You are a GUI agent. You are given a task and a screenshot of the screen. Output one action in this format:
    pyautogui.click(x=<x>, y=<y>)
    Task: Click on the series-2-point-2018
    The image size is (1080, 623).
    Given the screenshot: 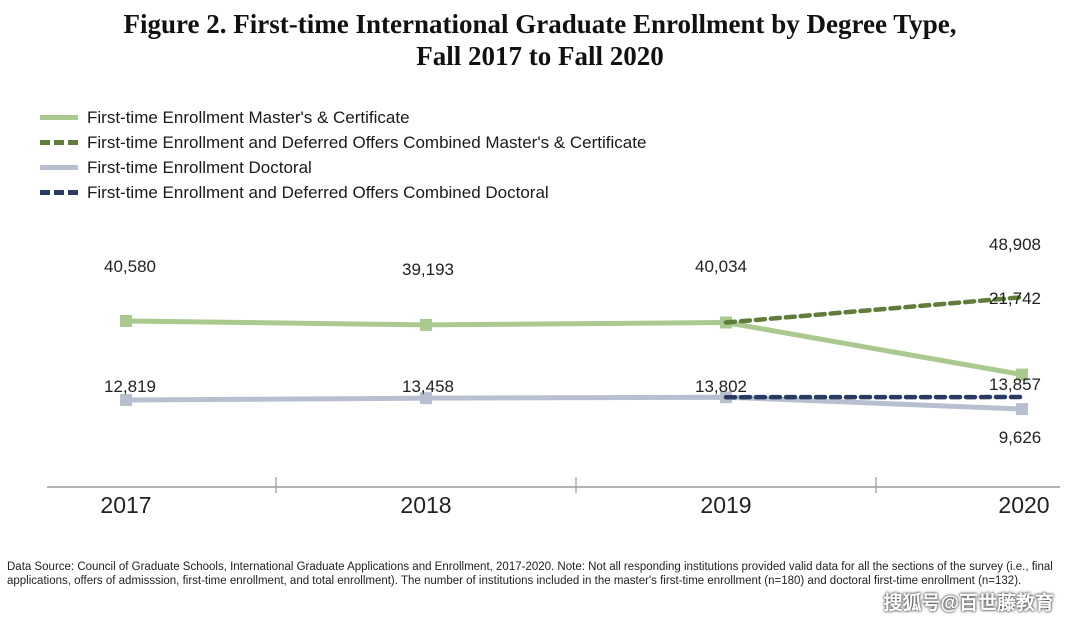 What is the action you would take?
    pyautogui.click(x=426, y=398)
    